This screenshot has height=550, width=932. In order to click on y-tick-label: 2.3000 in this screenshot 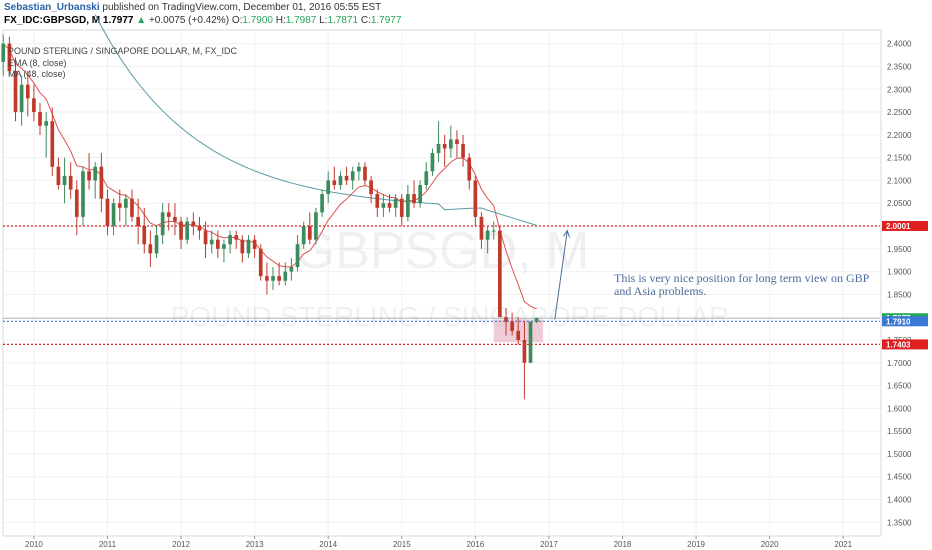, I will do `click(899, 89)`.